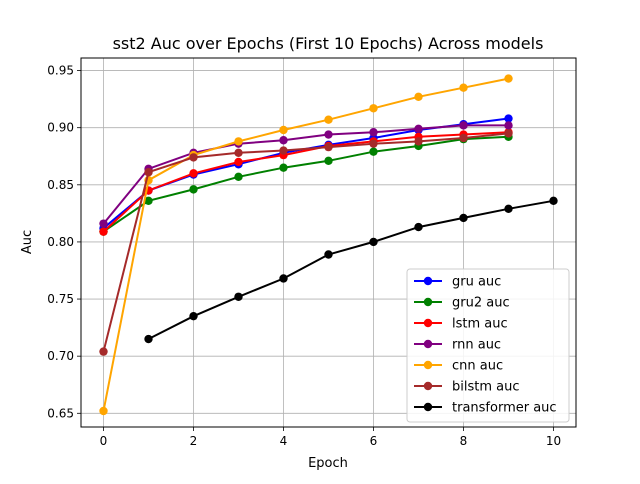 The image size is (640, 484). I want to click on legend-item-gru2-auc: gru2 auc, so click(462, 303).